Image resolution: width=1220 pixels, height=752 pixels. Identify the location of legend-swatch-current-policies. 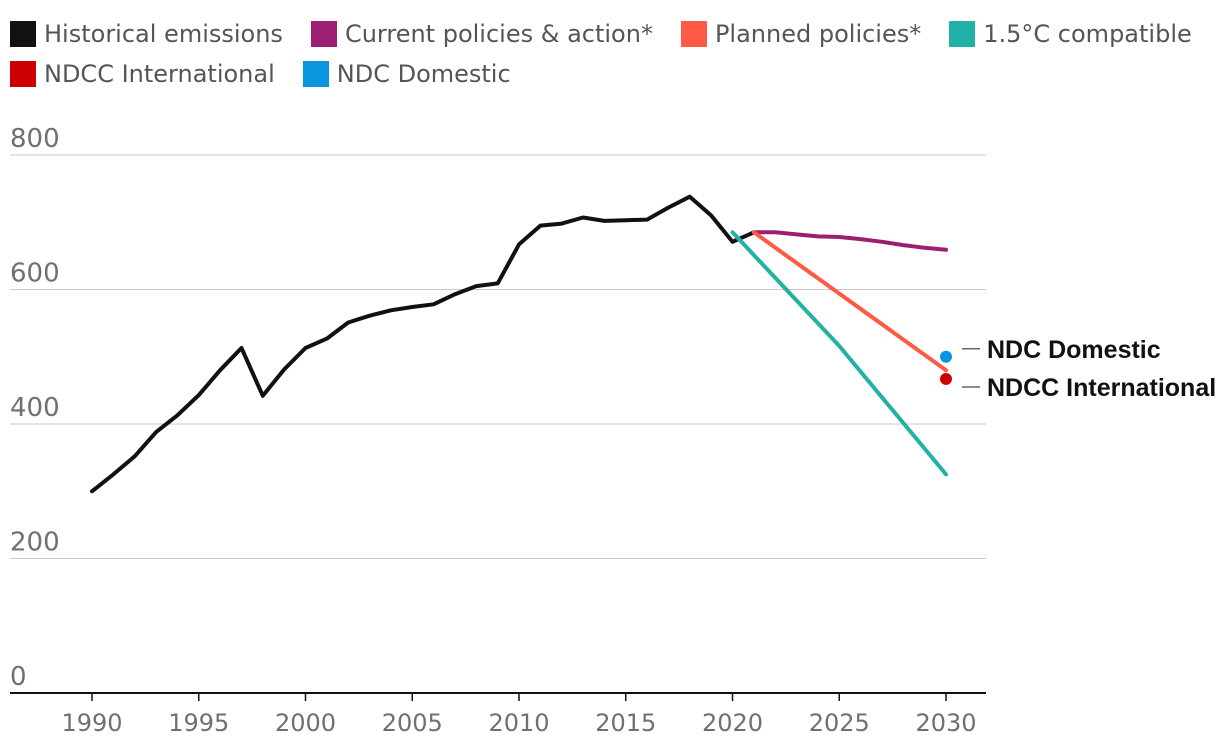
(323, 34).